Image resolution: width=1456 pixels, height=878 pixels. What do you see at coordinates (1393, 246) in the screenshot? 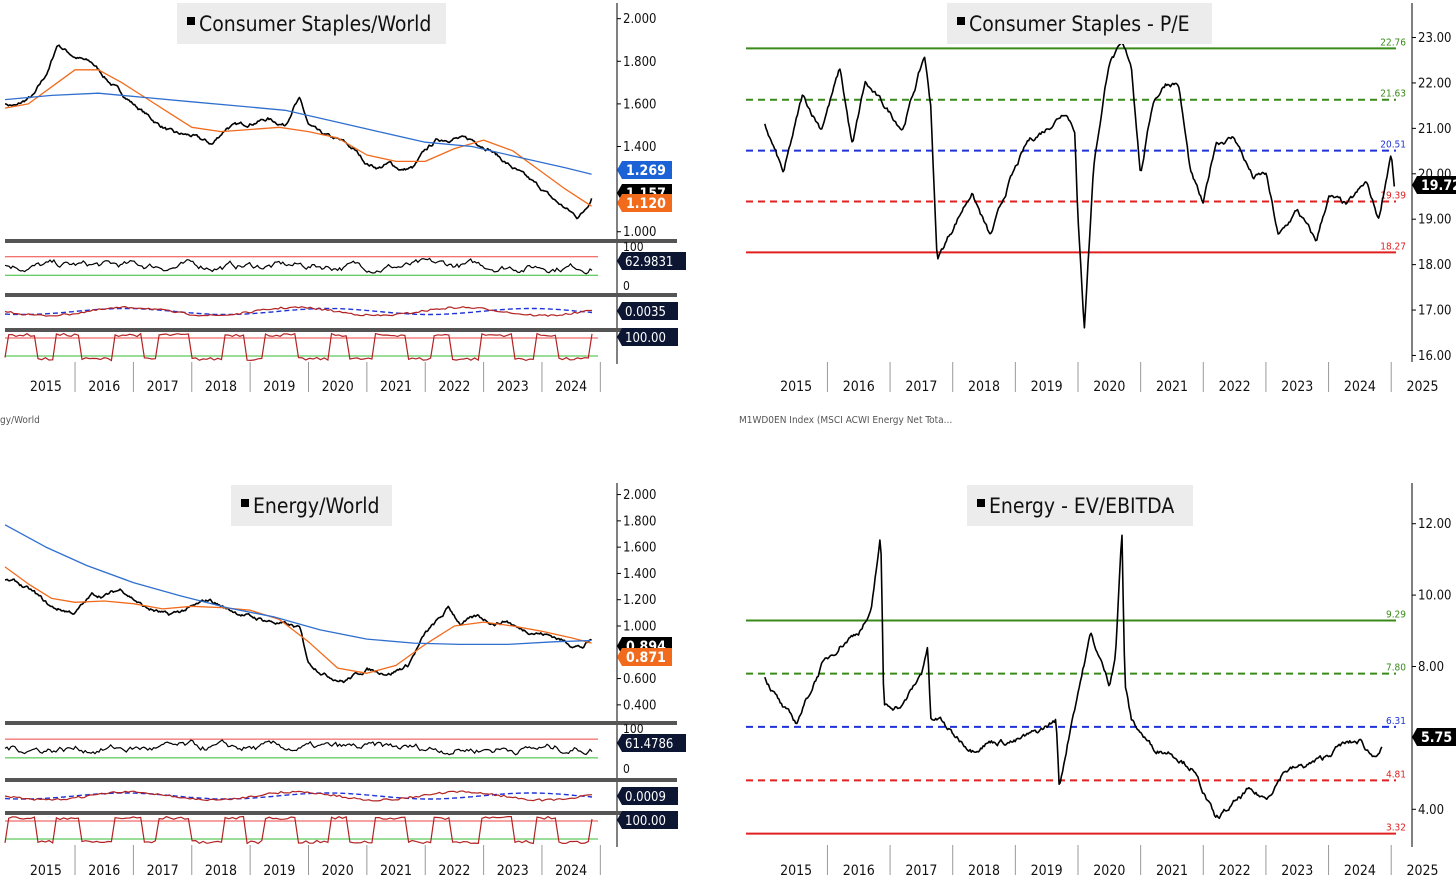
I see `band-label: 18.27` at bounding box center [1393, 246].